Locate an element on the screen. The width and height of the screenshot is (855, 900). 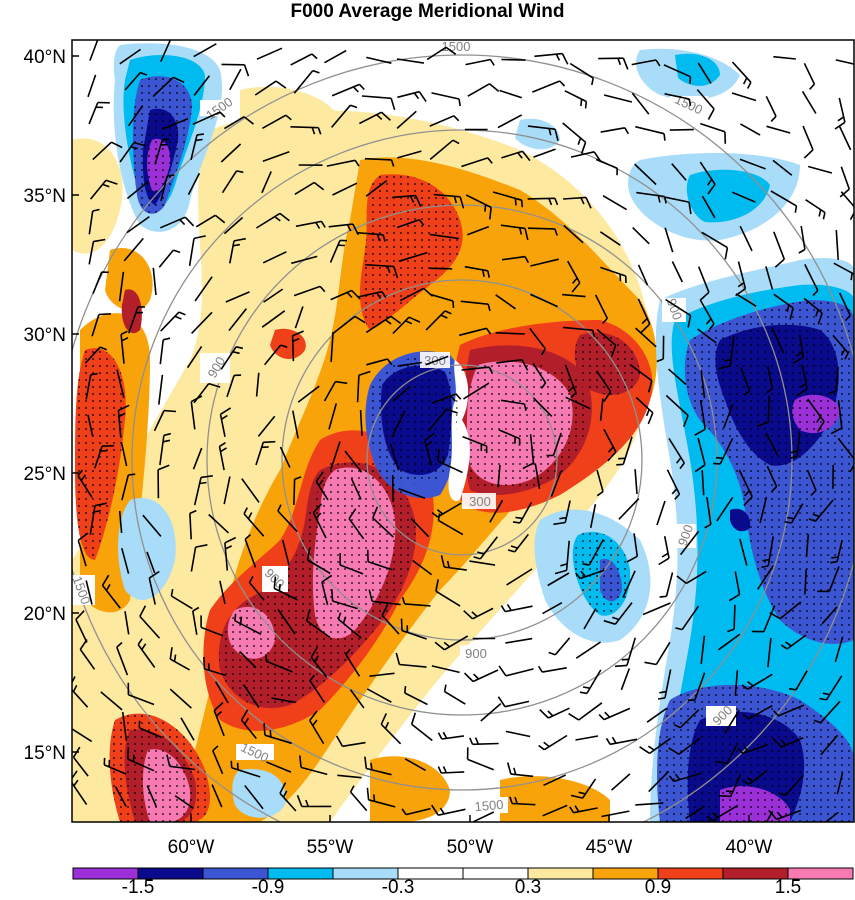
lat-tick-label: 30°N is located at coordinates (45, 335).